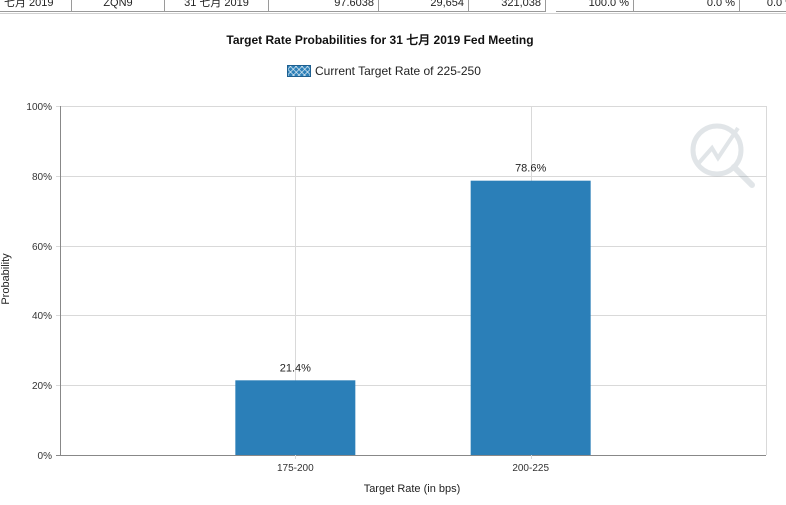  Describe the element at coordinates (295, 468) in the screenshot. I see `x-tick-label: 175-200` at that location.